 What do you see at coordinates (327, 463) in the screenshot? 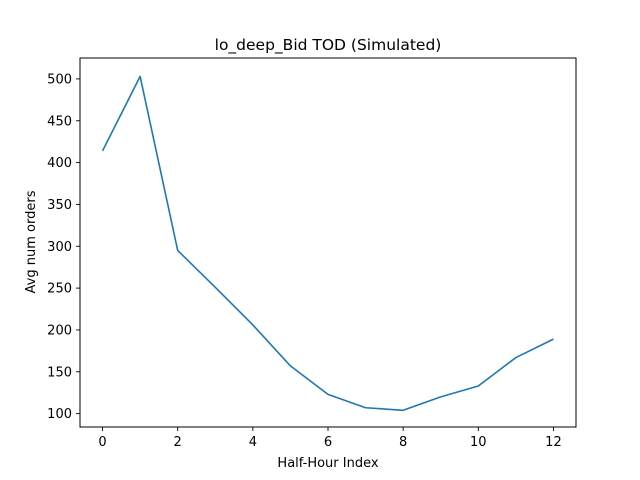
I see `x-axis-label: Half-Hour Index` at bounding box center [327, 463].